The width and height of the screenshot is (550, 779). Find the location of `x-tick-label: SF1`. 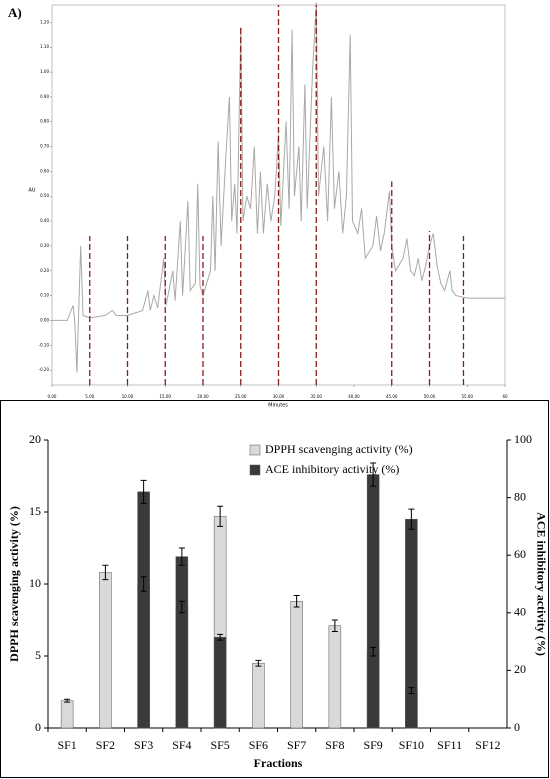

x-tick-label: SF1 is located at coordinates (66, 745).